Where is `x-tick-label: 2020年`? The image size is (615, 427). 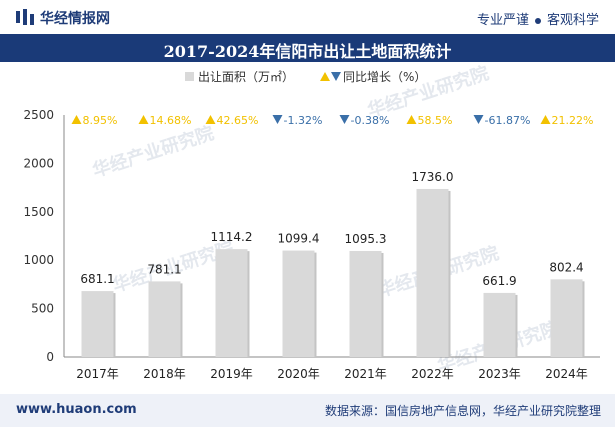
x-tick-label: 2020年 is located at coordinates (298, 374).